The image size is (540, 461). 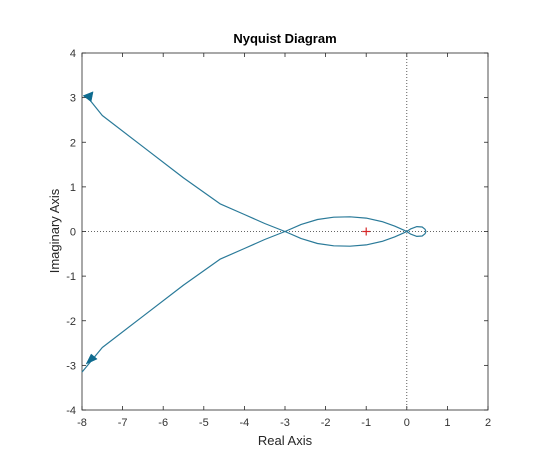 What do you see at coordinates (71, 411) in the screenshot?
I see `y-tick-label: -4` at bounding box center [71, 411].